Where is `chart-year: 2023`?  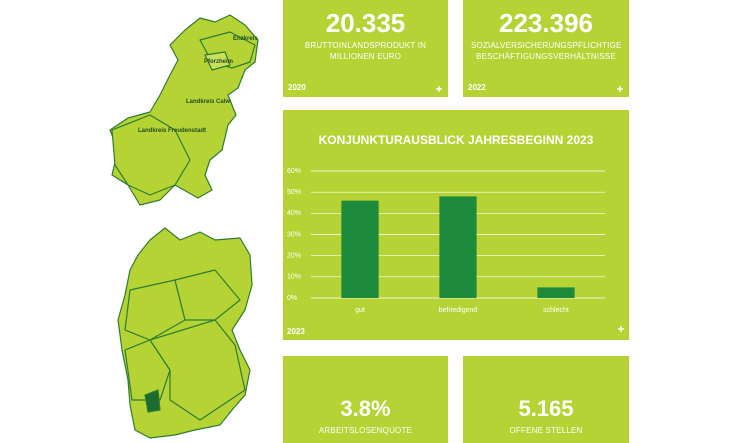 chart-year: 2023 is located at coordinates (296, 331).